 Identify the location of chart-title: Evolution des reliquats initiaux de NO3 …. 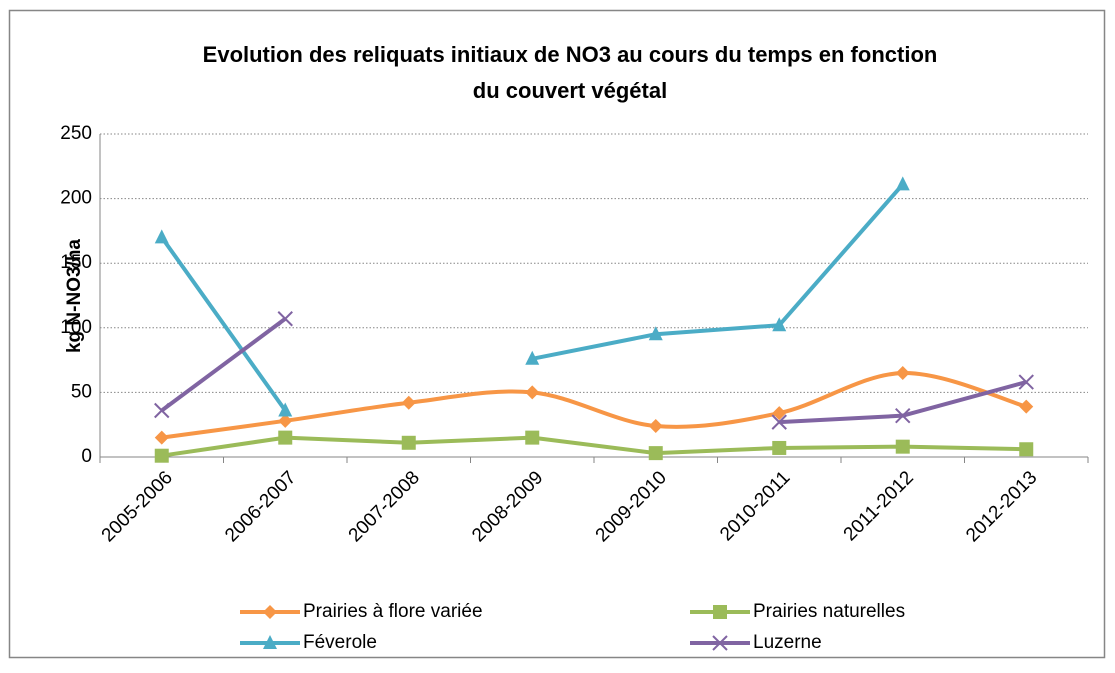
(570, 54).